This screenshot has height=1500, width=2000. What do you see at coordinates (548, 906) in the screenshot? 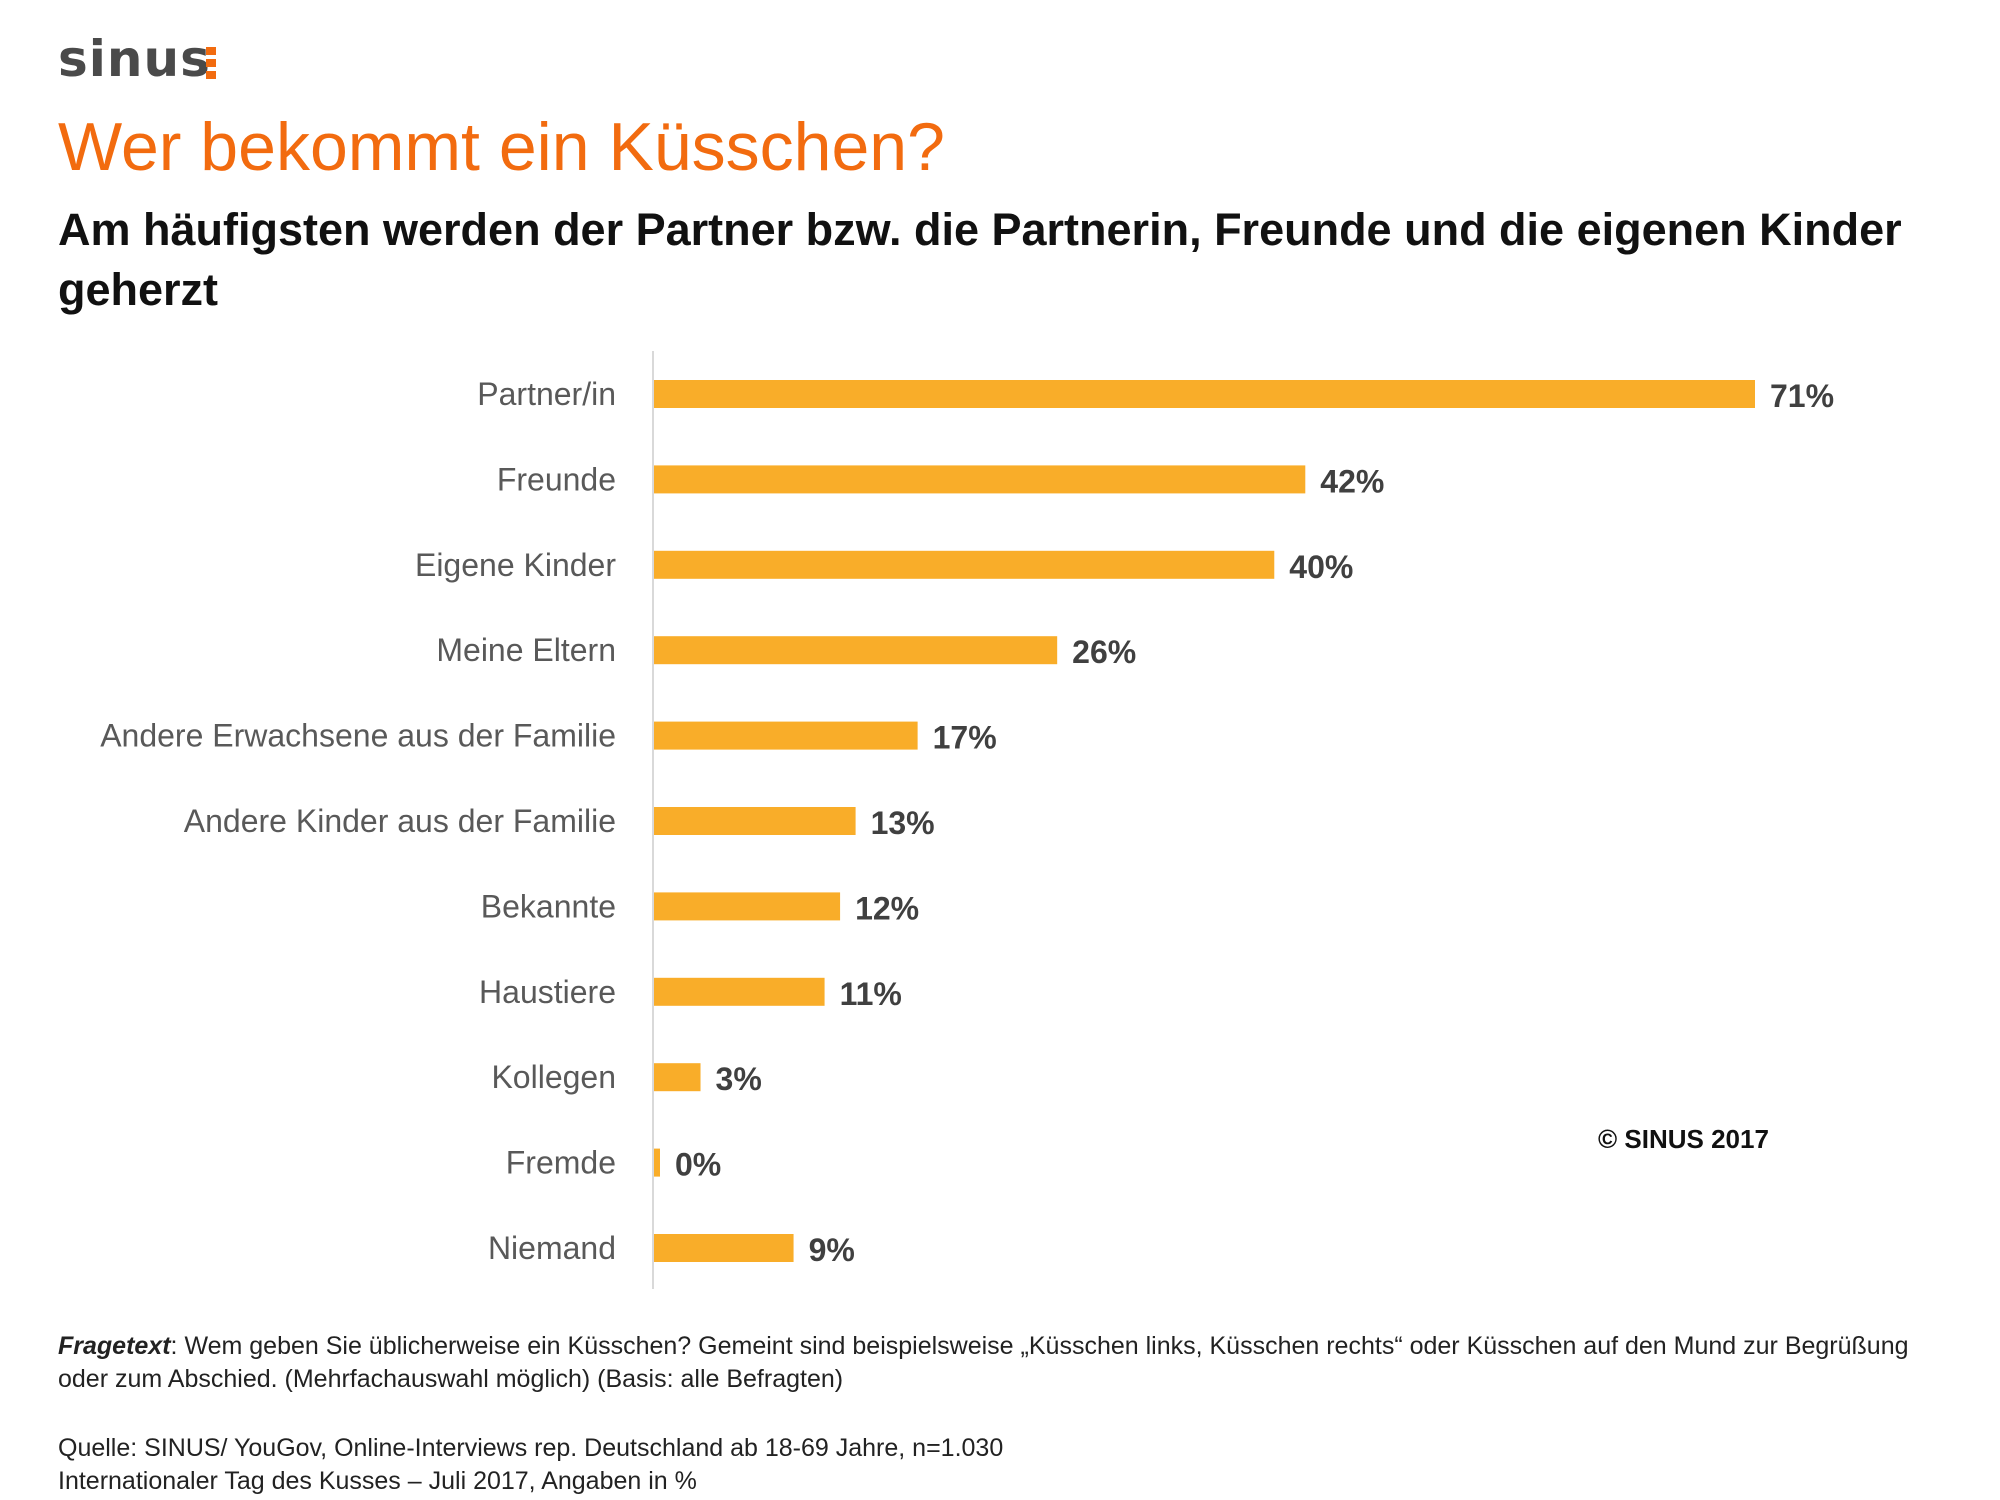
I see `category-label: Bekannte` at bounding box center [548, 906].